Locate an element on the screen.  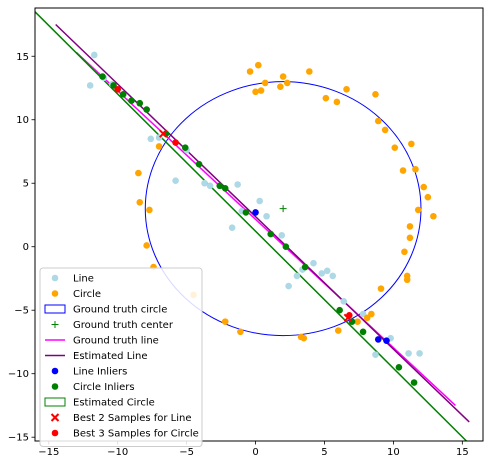
y-tick: −5 is located at coordinates (24, 311).